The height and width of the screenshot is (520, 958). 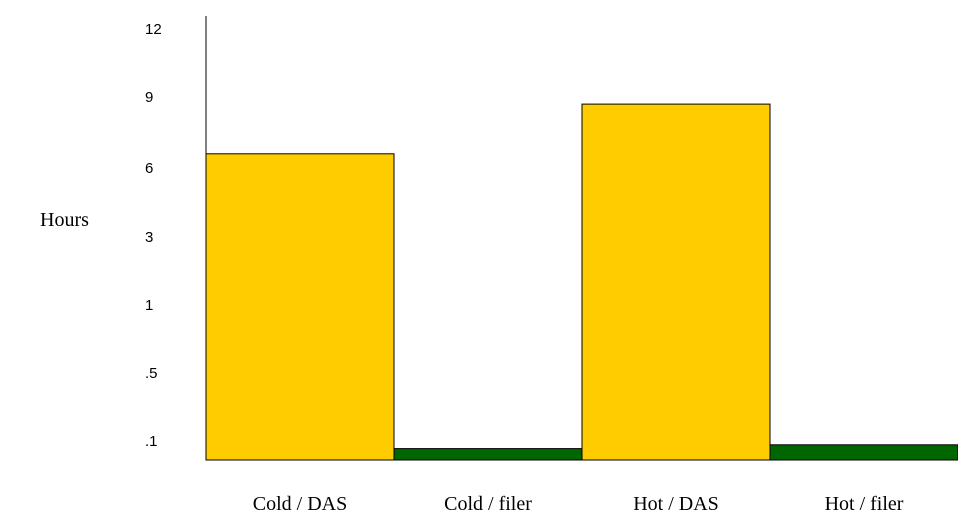 I want to click on x-tick-label: Cold / DAS, so click(x=300, y=504).